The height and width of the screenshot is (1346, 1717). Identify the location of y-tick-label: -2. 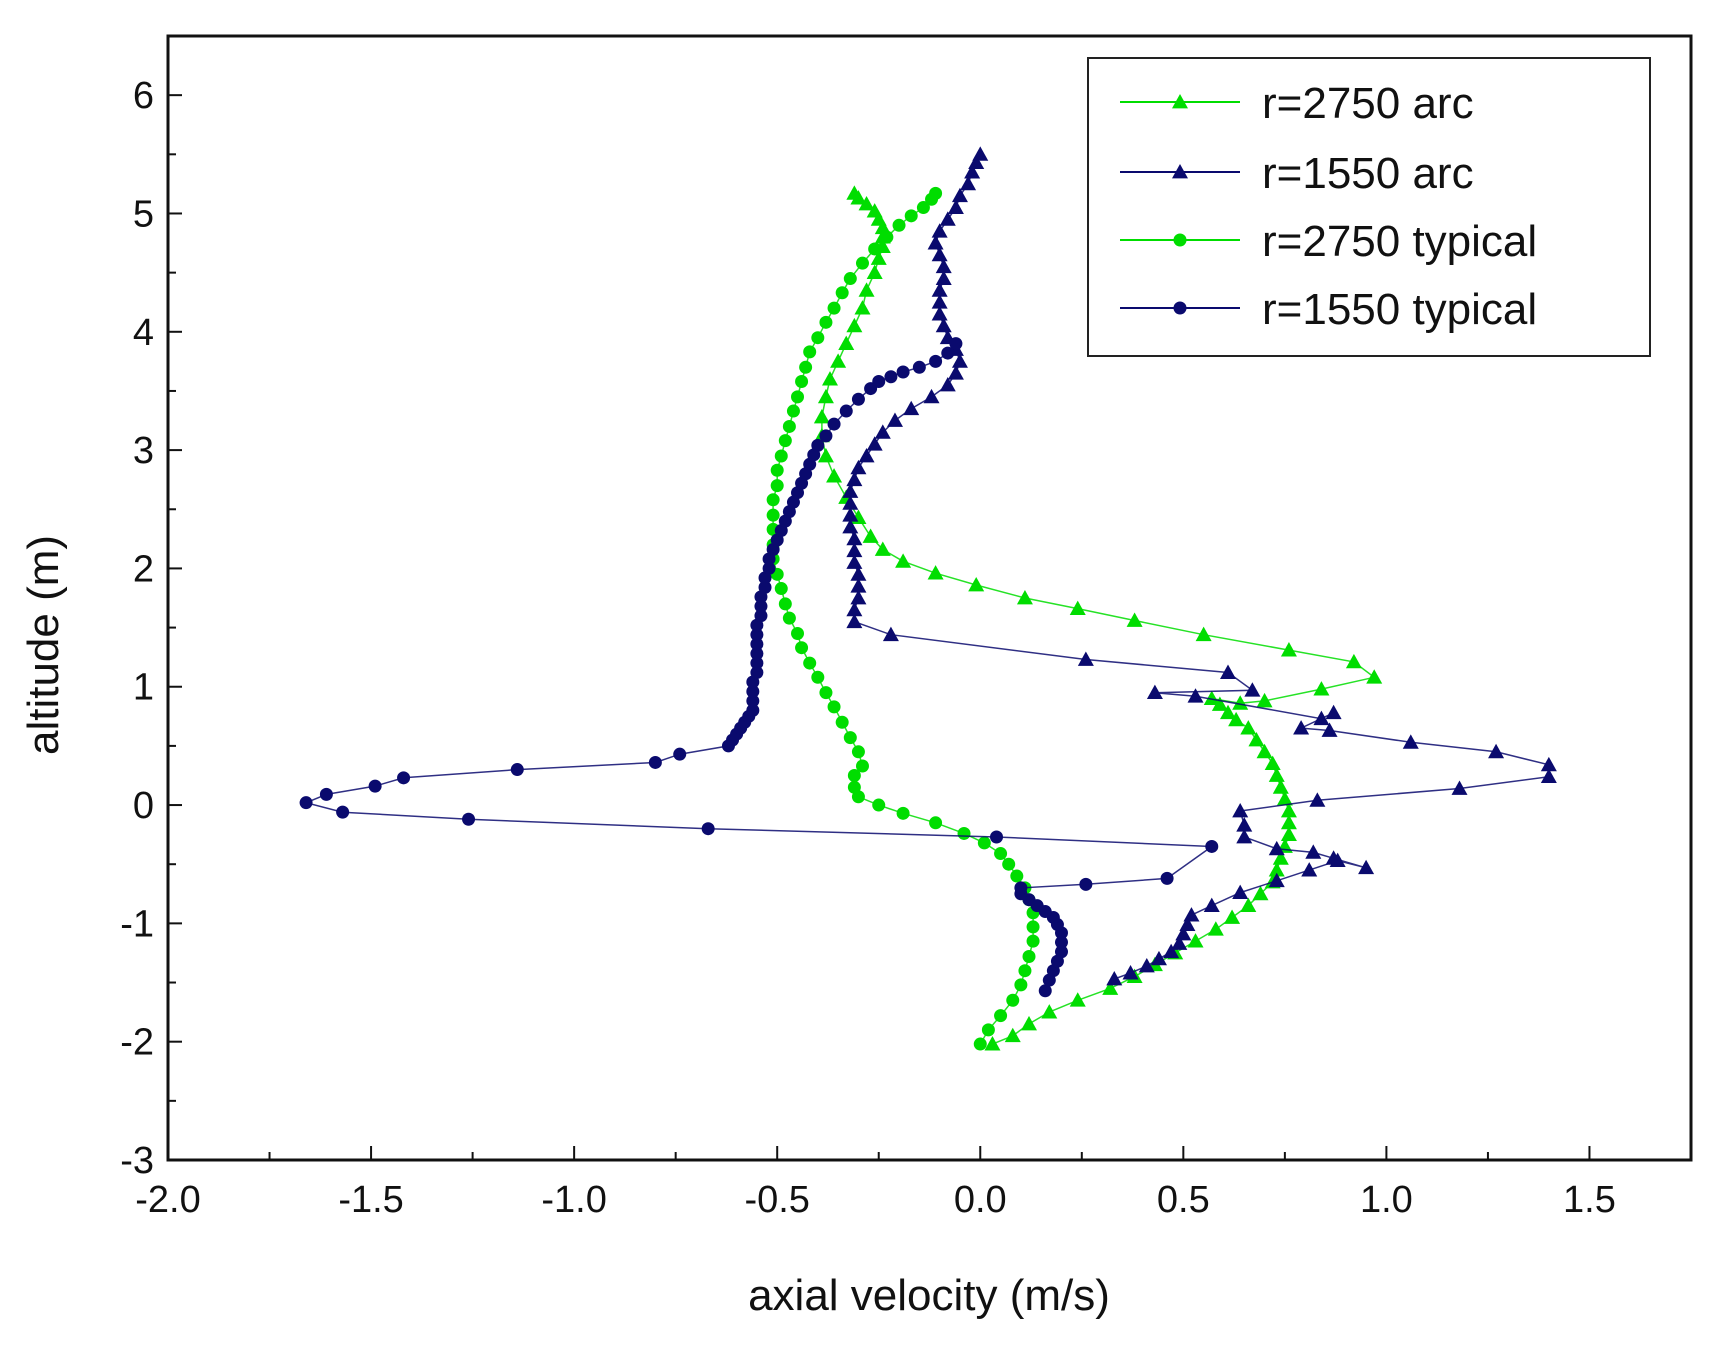
(137, 1043).